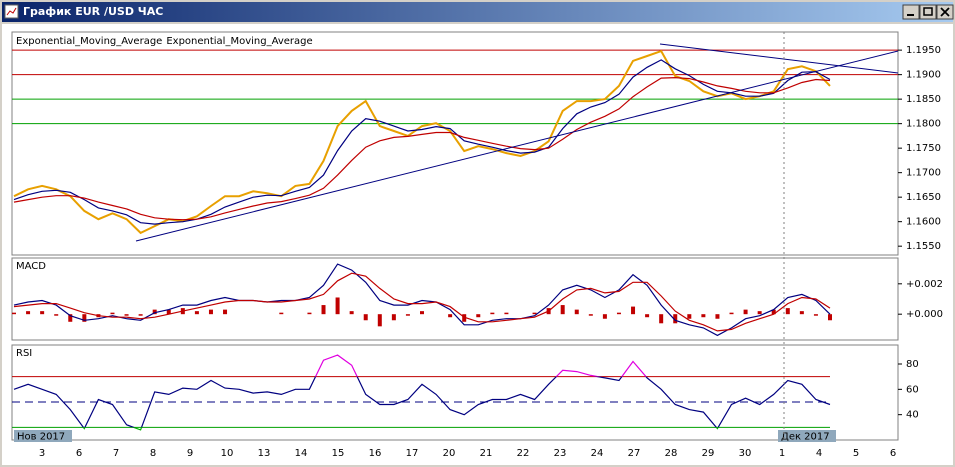 This screenshot has height=467, width=955. What do you see at coordinates (227, 453) in the screenshot?
I see `x-tick-label: 10` at bounding box center [227, 453].